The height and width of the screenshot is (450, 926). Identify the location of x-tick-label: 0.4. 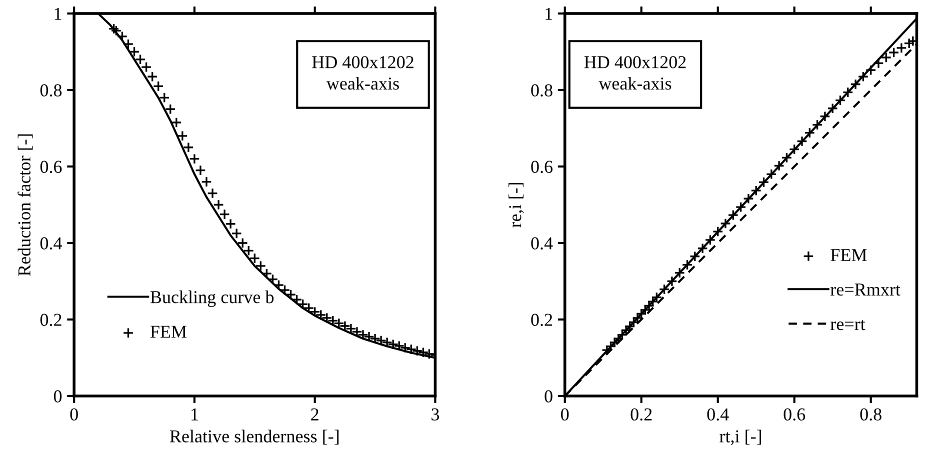
(718, 414).